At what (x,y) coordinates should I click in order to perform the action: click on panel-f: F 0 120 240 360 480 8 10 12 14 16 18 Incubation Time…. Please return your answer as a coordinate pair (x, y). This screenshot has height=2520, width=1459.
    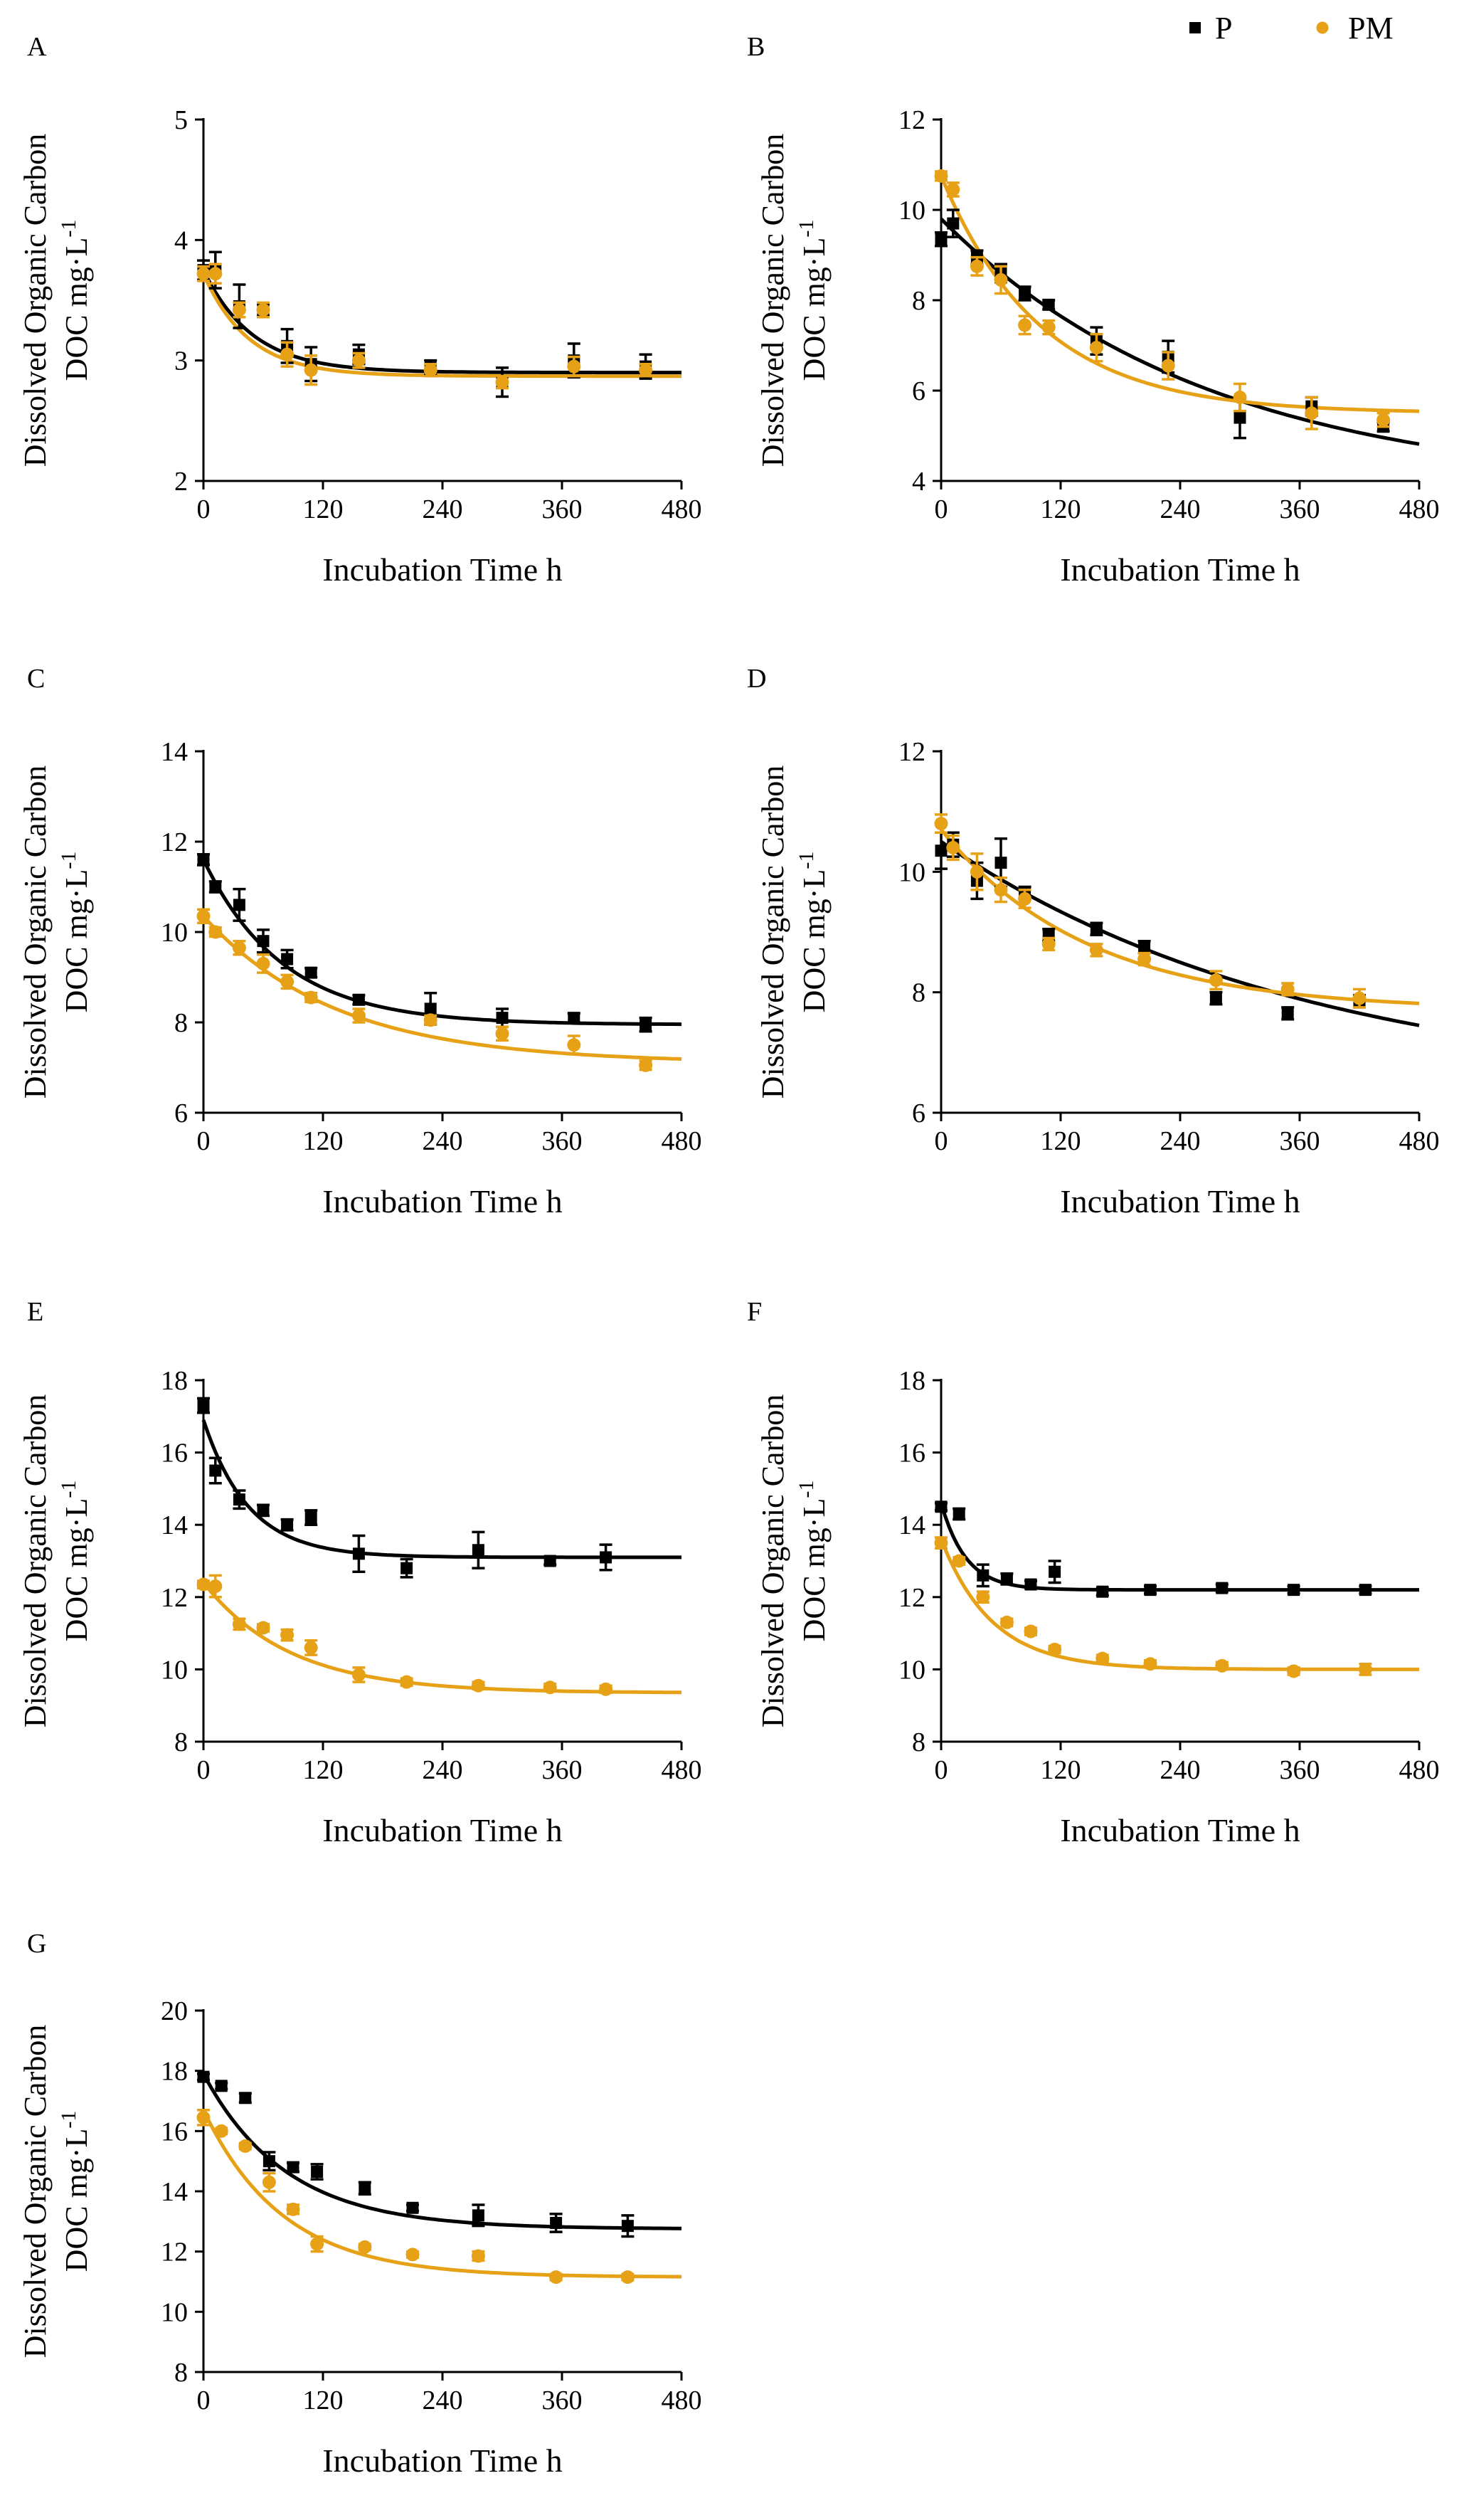
    Looking at the image, I should click on (1094, 1572).